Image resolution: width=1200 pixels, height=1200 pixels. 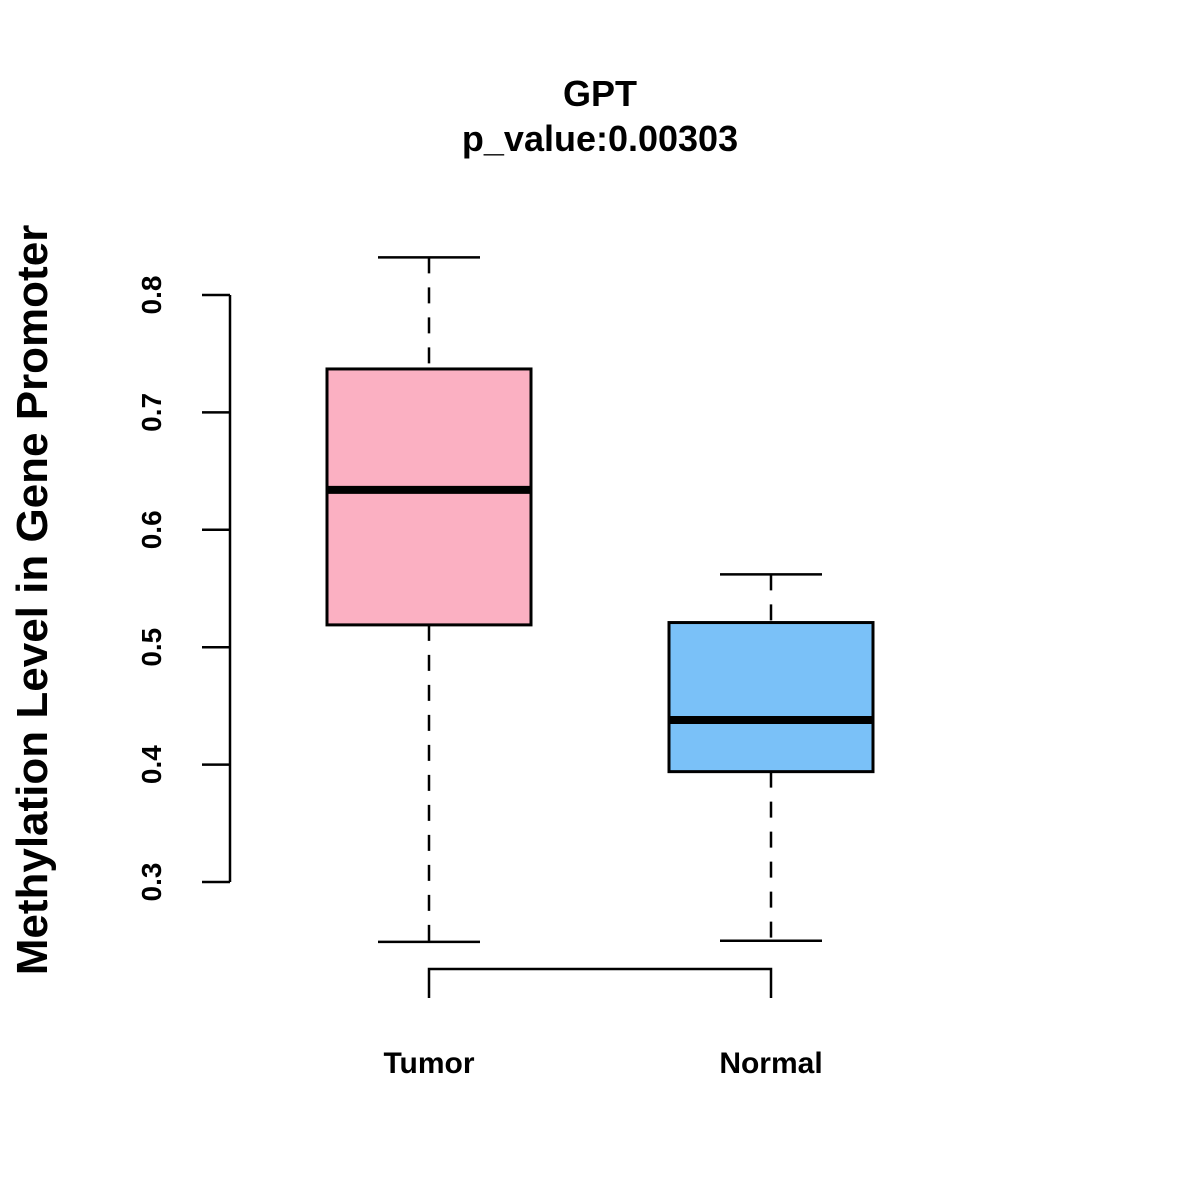 I want to click on x-axis-bracket, so click(x=600, y=982).